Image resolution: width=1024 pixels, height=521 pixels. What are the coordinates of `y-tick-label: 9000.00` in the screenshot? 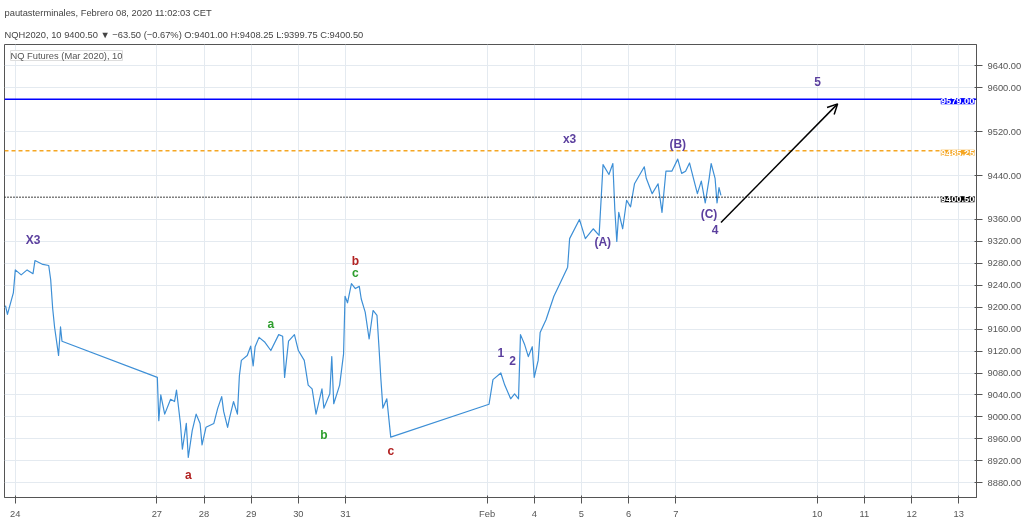 It's located at (1004, 416).